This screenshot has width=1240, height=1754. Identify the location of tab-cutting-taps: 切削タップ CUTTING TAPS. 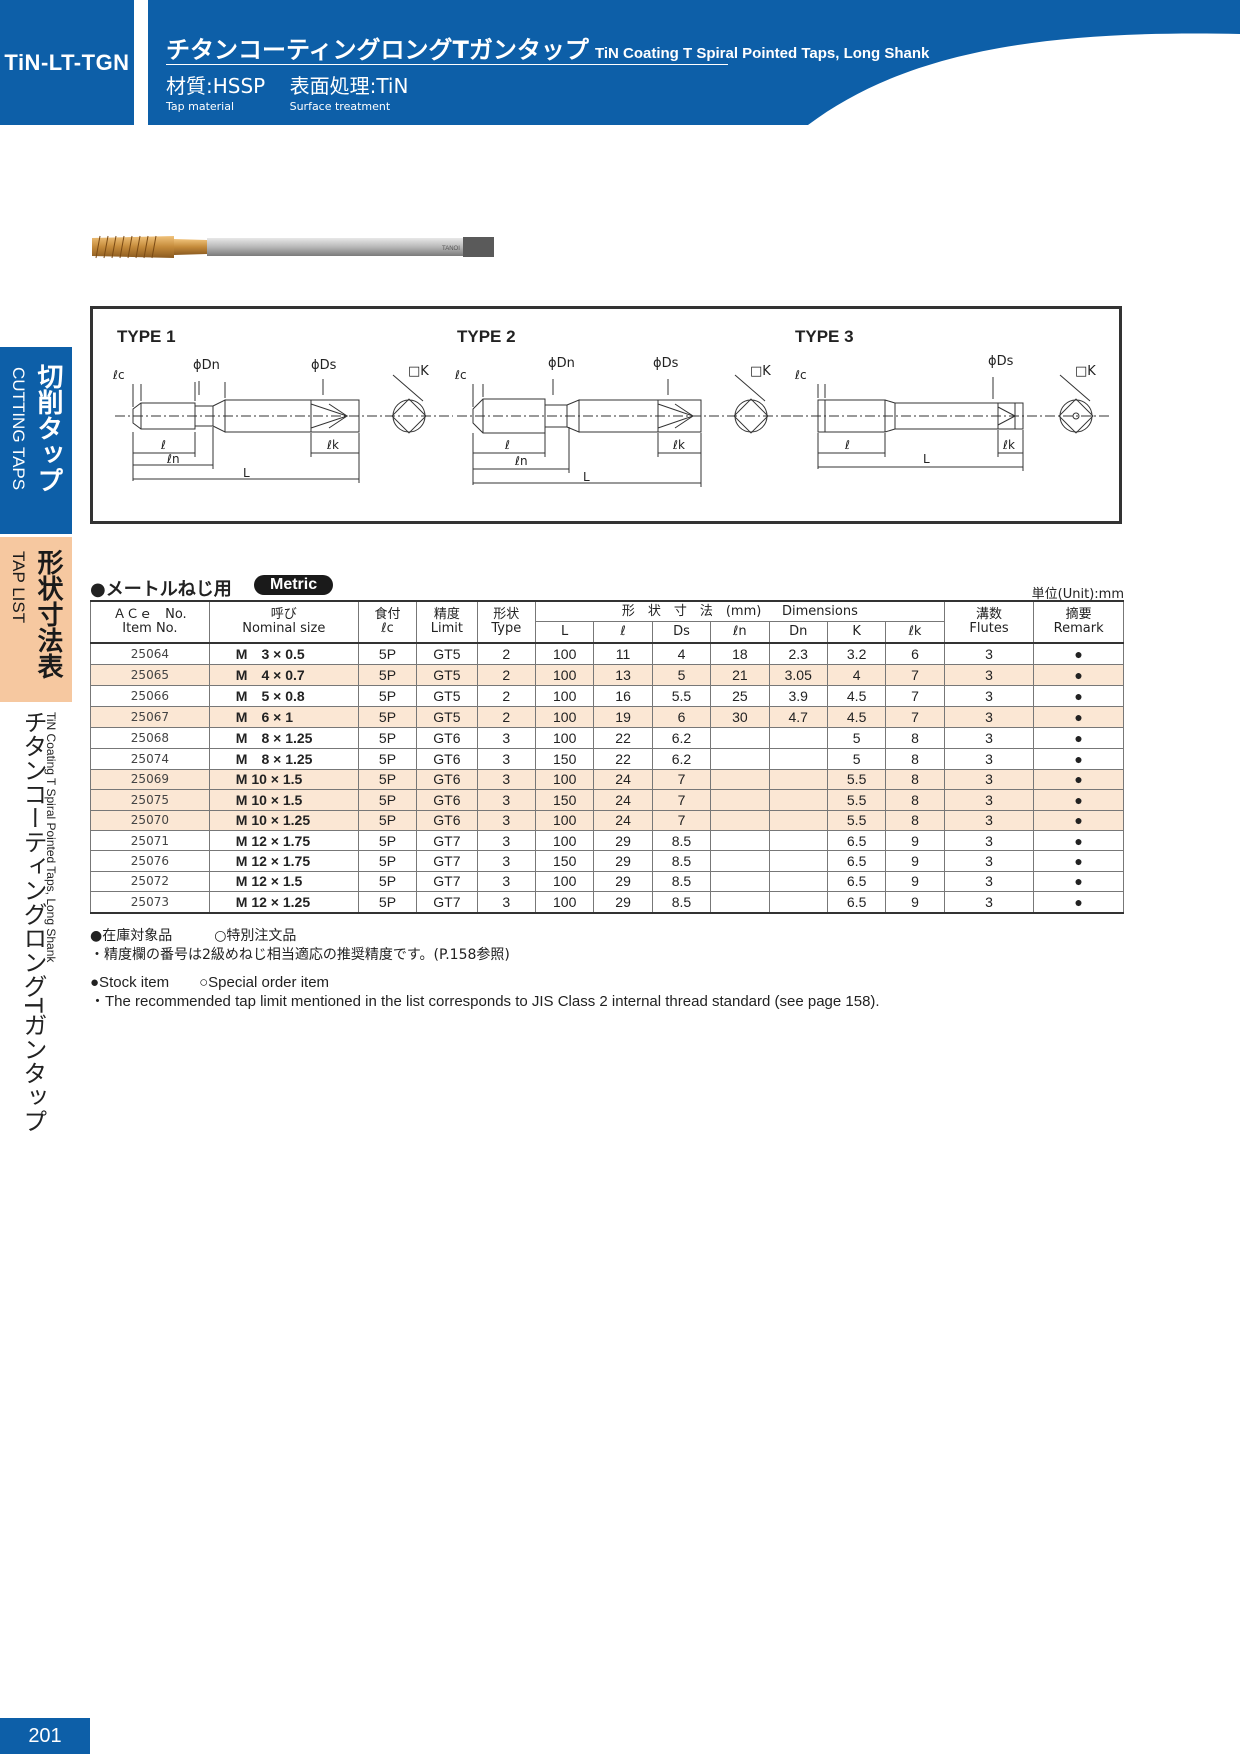
(36, 440).